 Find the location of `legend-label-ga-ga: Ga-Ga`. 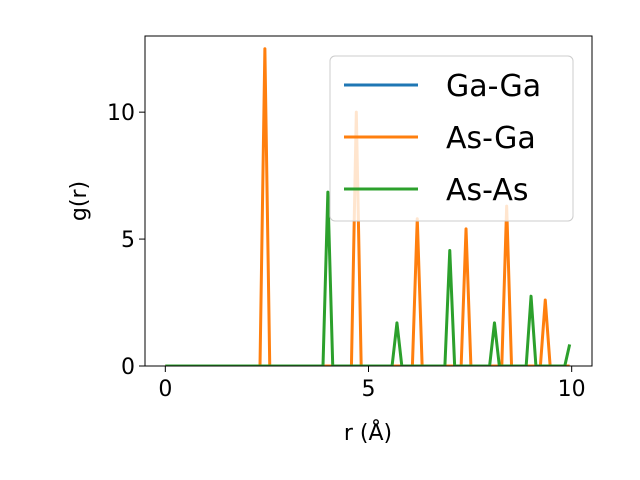

legend-label-ga-ga: Ga-Ga is located at coordinates (493, 86).